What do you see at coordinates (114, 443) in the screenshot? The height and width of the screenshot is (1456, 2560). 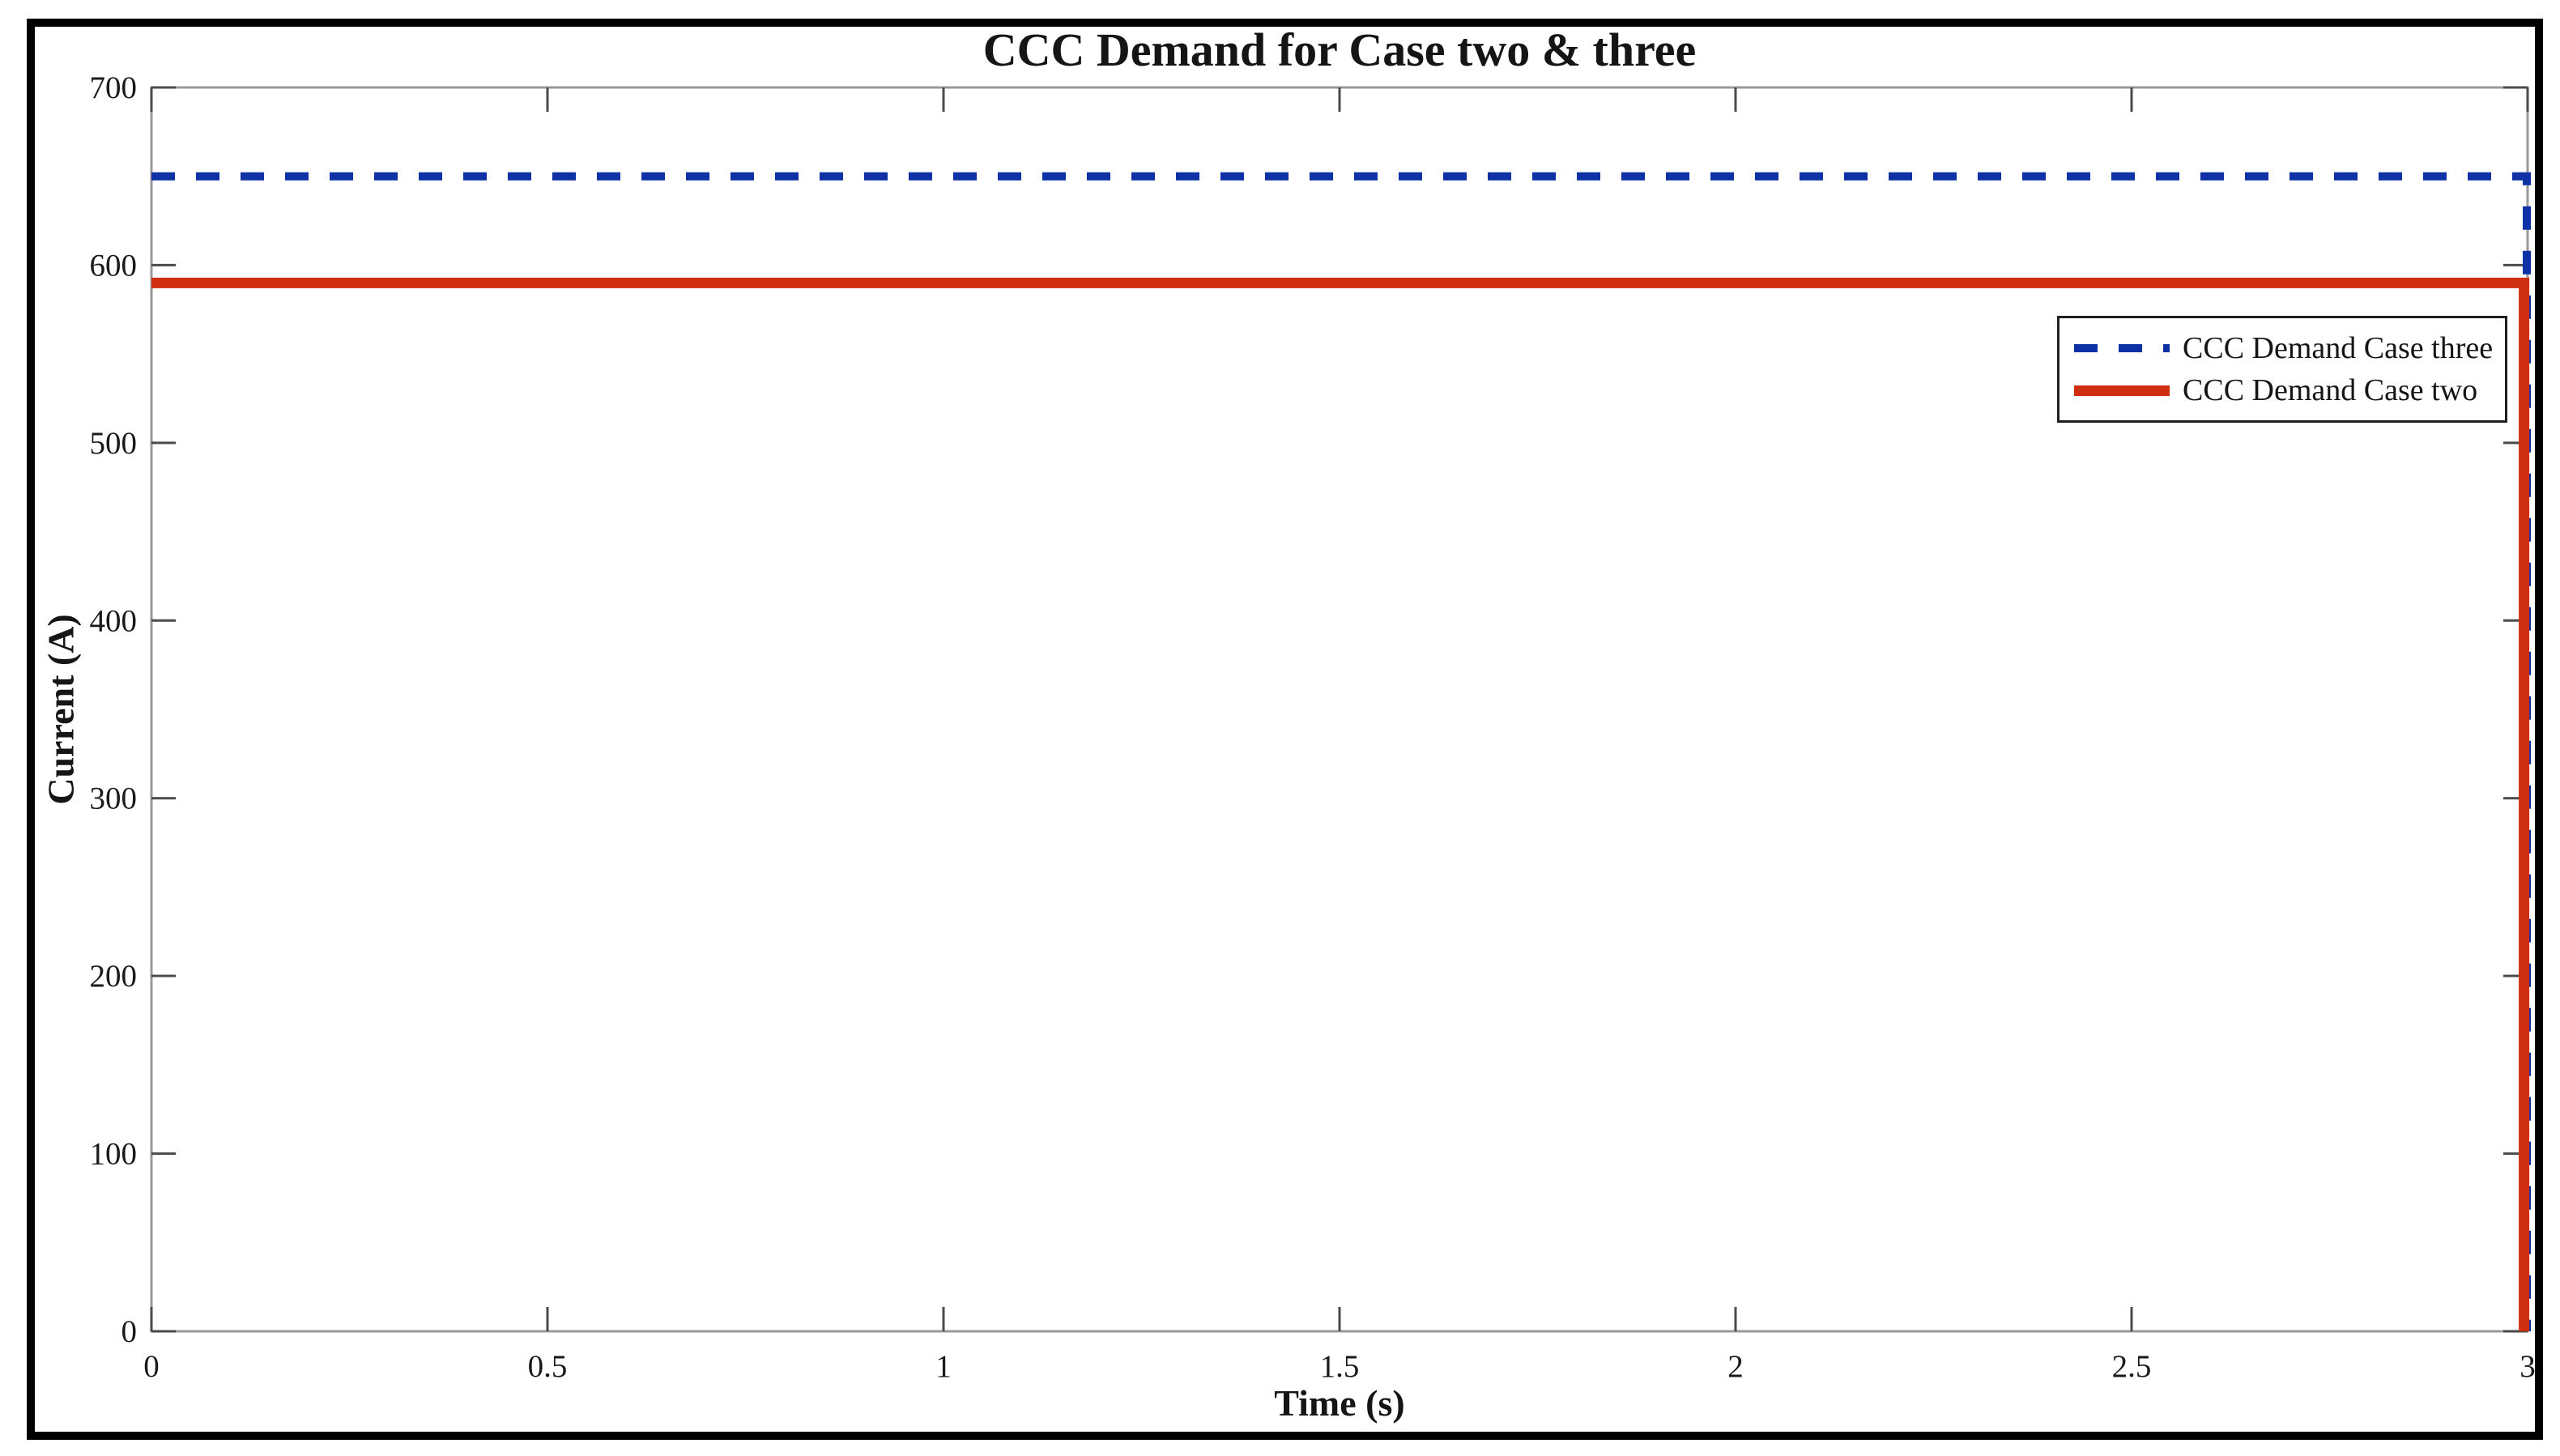 I see `y-tick-label: 500` at bounding box center [114, 443].